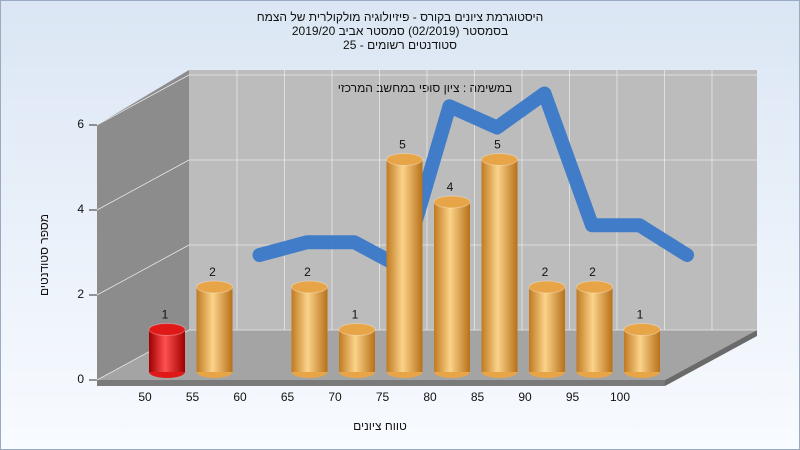 This screenshot has width=800, height=450. What do you see at coordinates (400, 45) in the screenshot?
I see `chart-subtitle: סטודנטים רשומים - 25` at bounding box center [400, 45].